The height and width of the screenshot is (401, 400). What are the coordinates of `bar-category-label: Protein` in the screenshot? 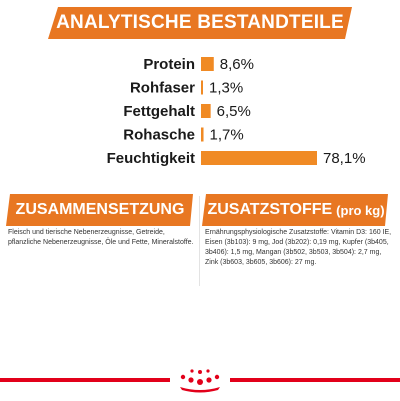 It's located at (169, 64).